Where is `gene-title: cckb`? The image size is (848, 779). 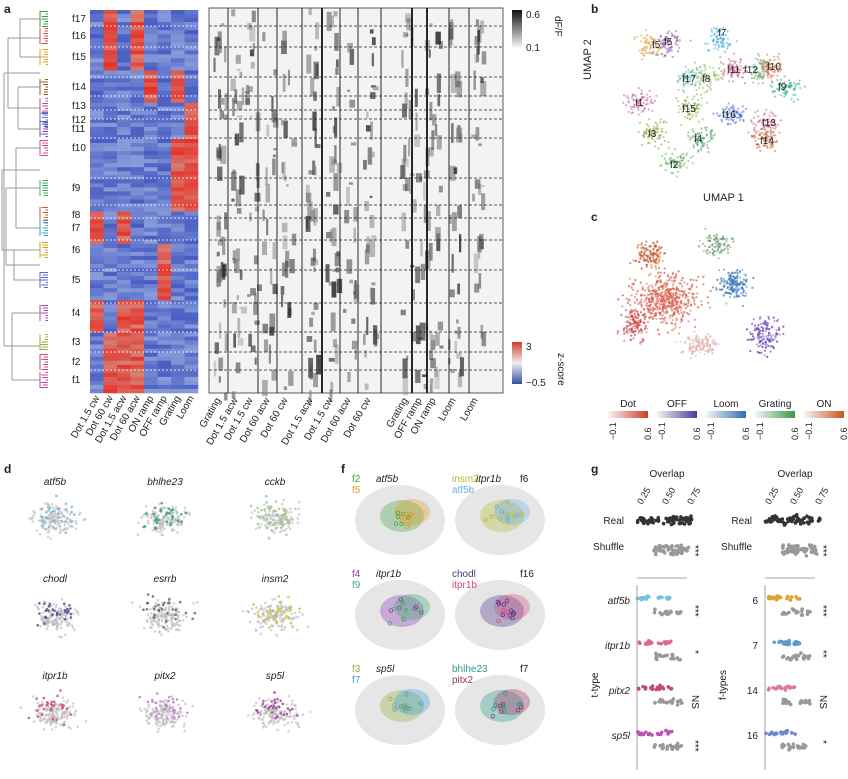 gene-title: cckb is located at coordinates (275, 482).